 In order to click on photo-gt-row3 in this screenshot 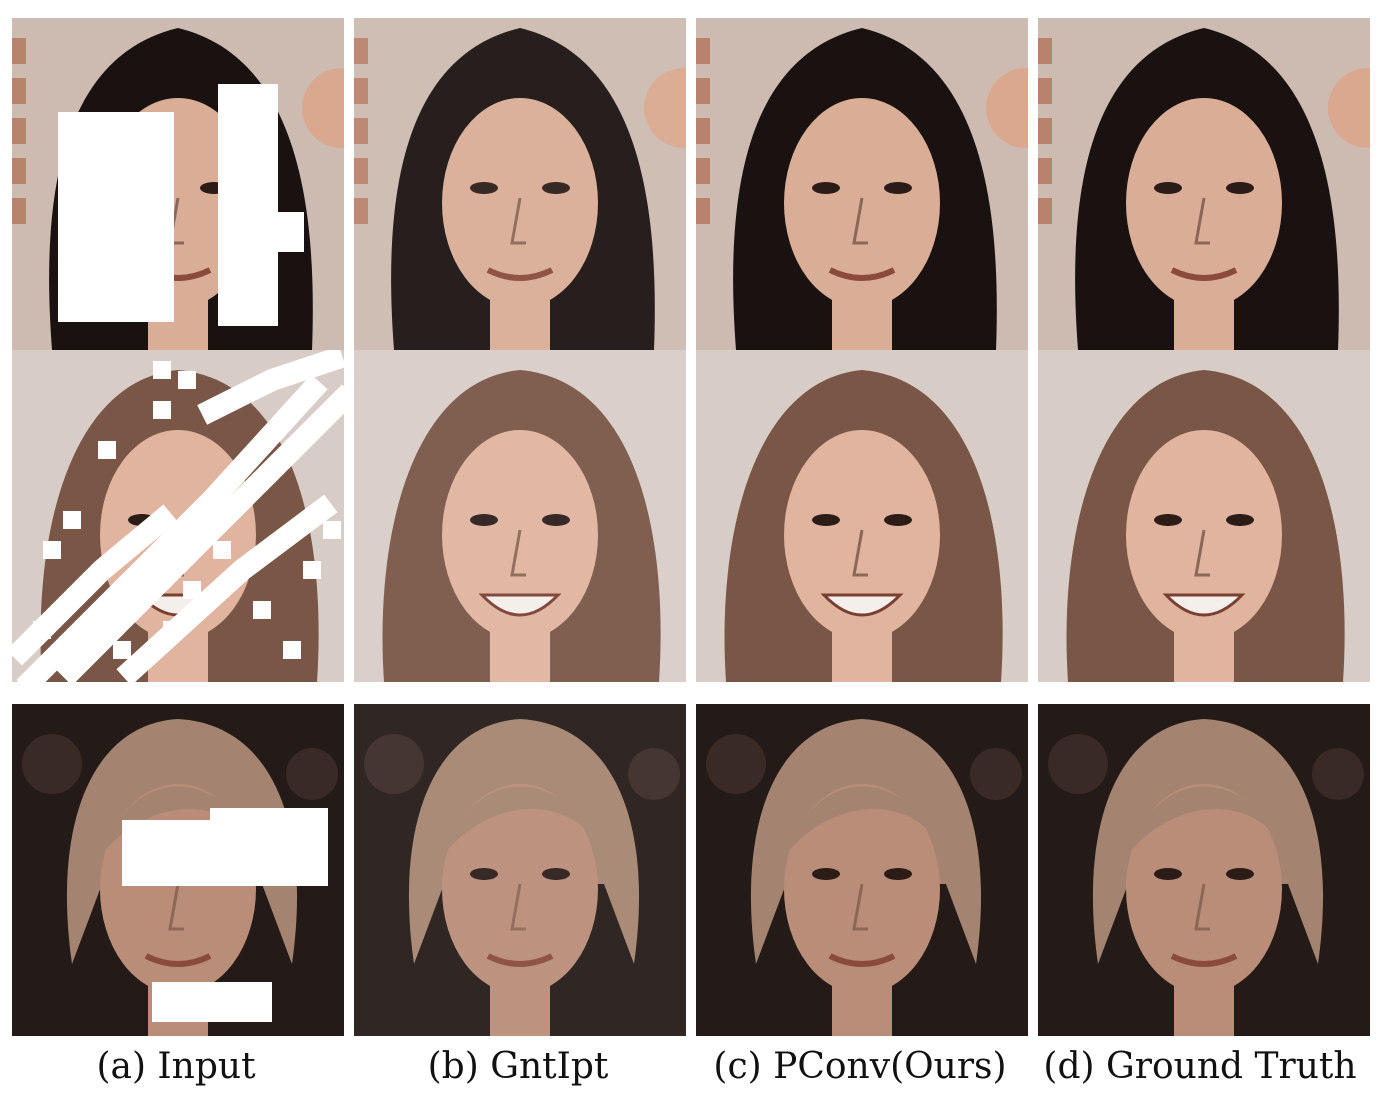, I will do `click(1204, 870)`.